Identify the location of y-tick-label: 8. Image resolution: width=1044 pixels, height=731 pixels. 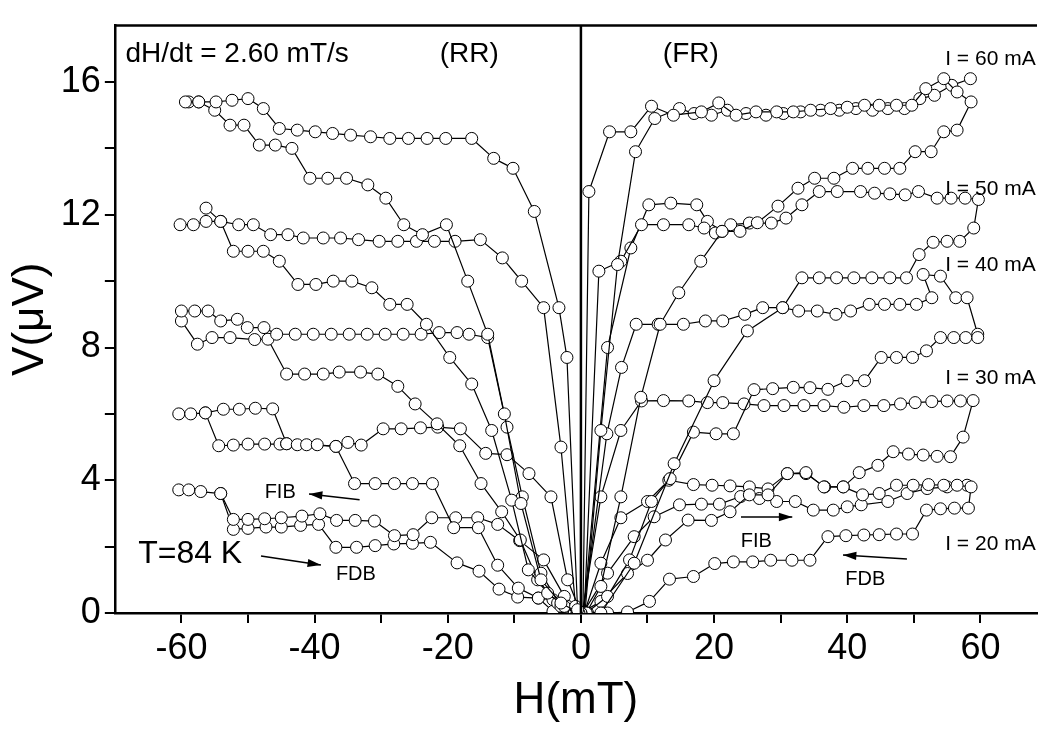
(90, 345).